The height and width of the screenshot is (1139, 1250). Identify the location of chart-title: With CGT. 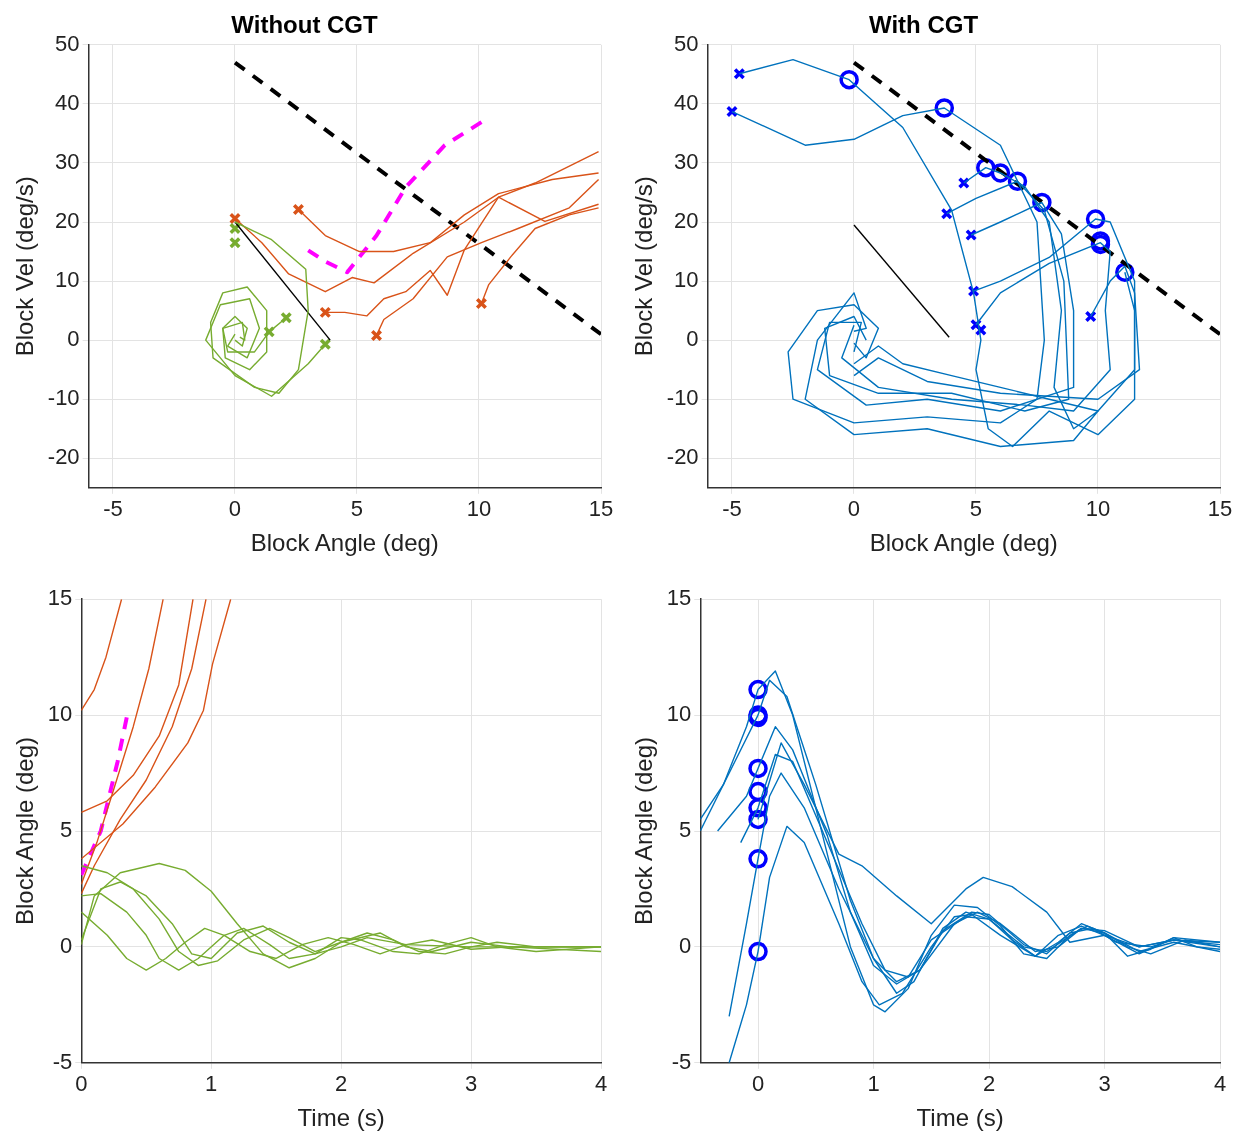
(923, 25).